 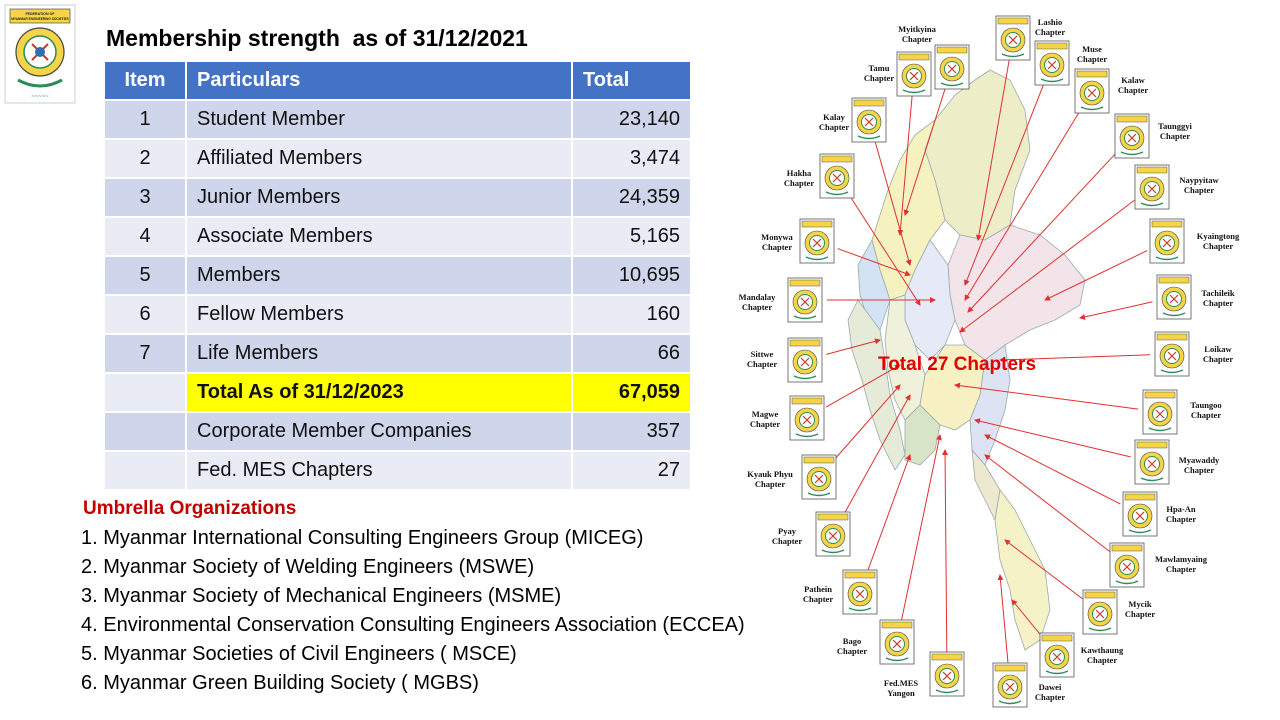 I want to click on chapter-name: Fed.MES, so click(x=901, y=683).